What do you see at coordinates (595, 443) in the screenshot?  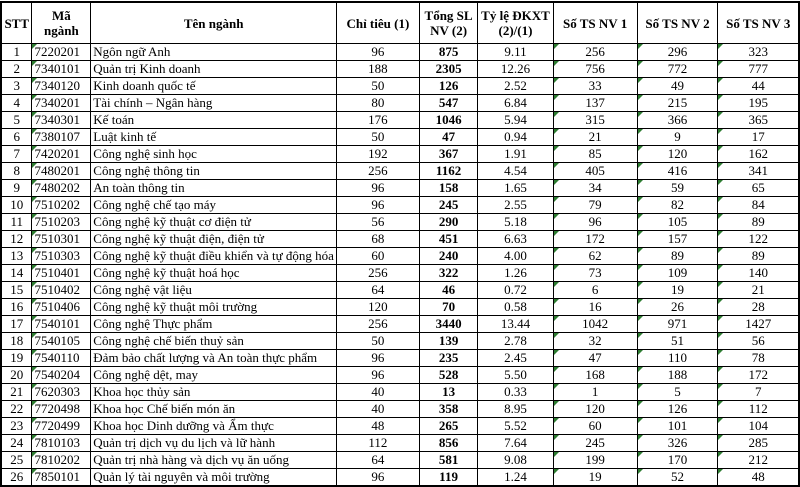 I see `ts-nv1-cell: 245` at bounding box center [595, 443].